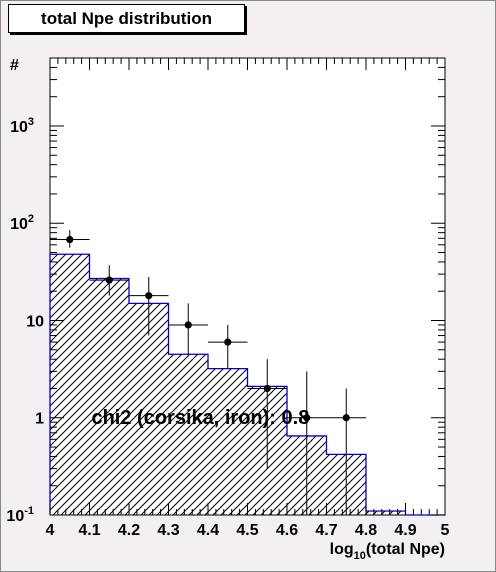  What do you see at coordinates (200, 418) in the screenshot?
I see `chi2-annotation: chi2 (corsika, iron): 0.8` at bounding box center [200, 418].